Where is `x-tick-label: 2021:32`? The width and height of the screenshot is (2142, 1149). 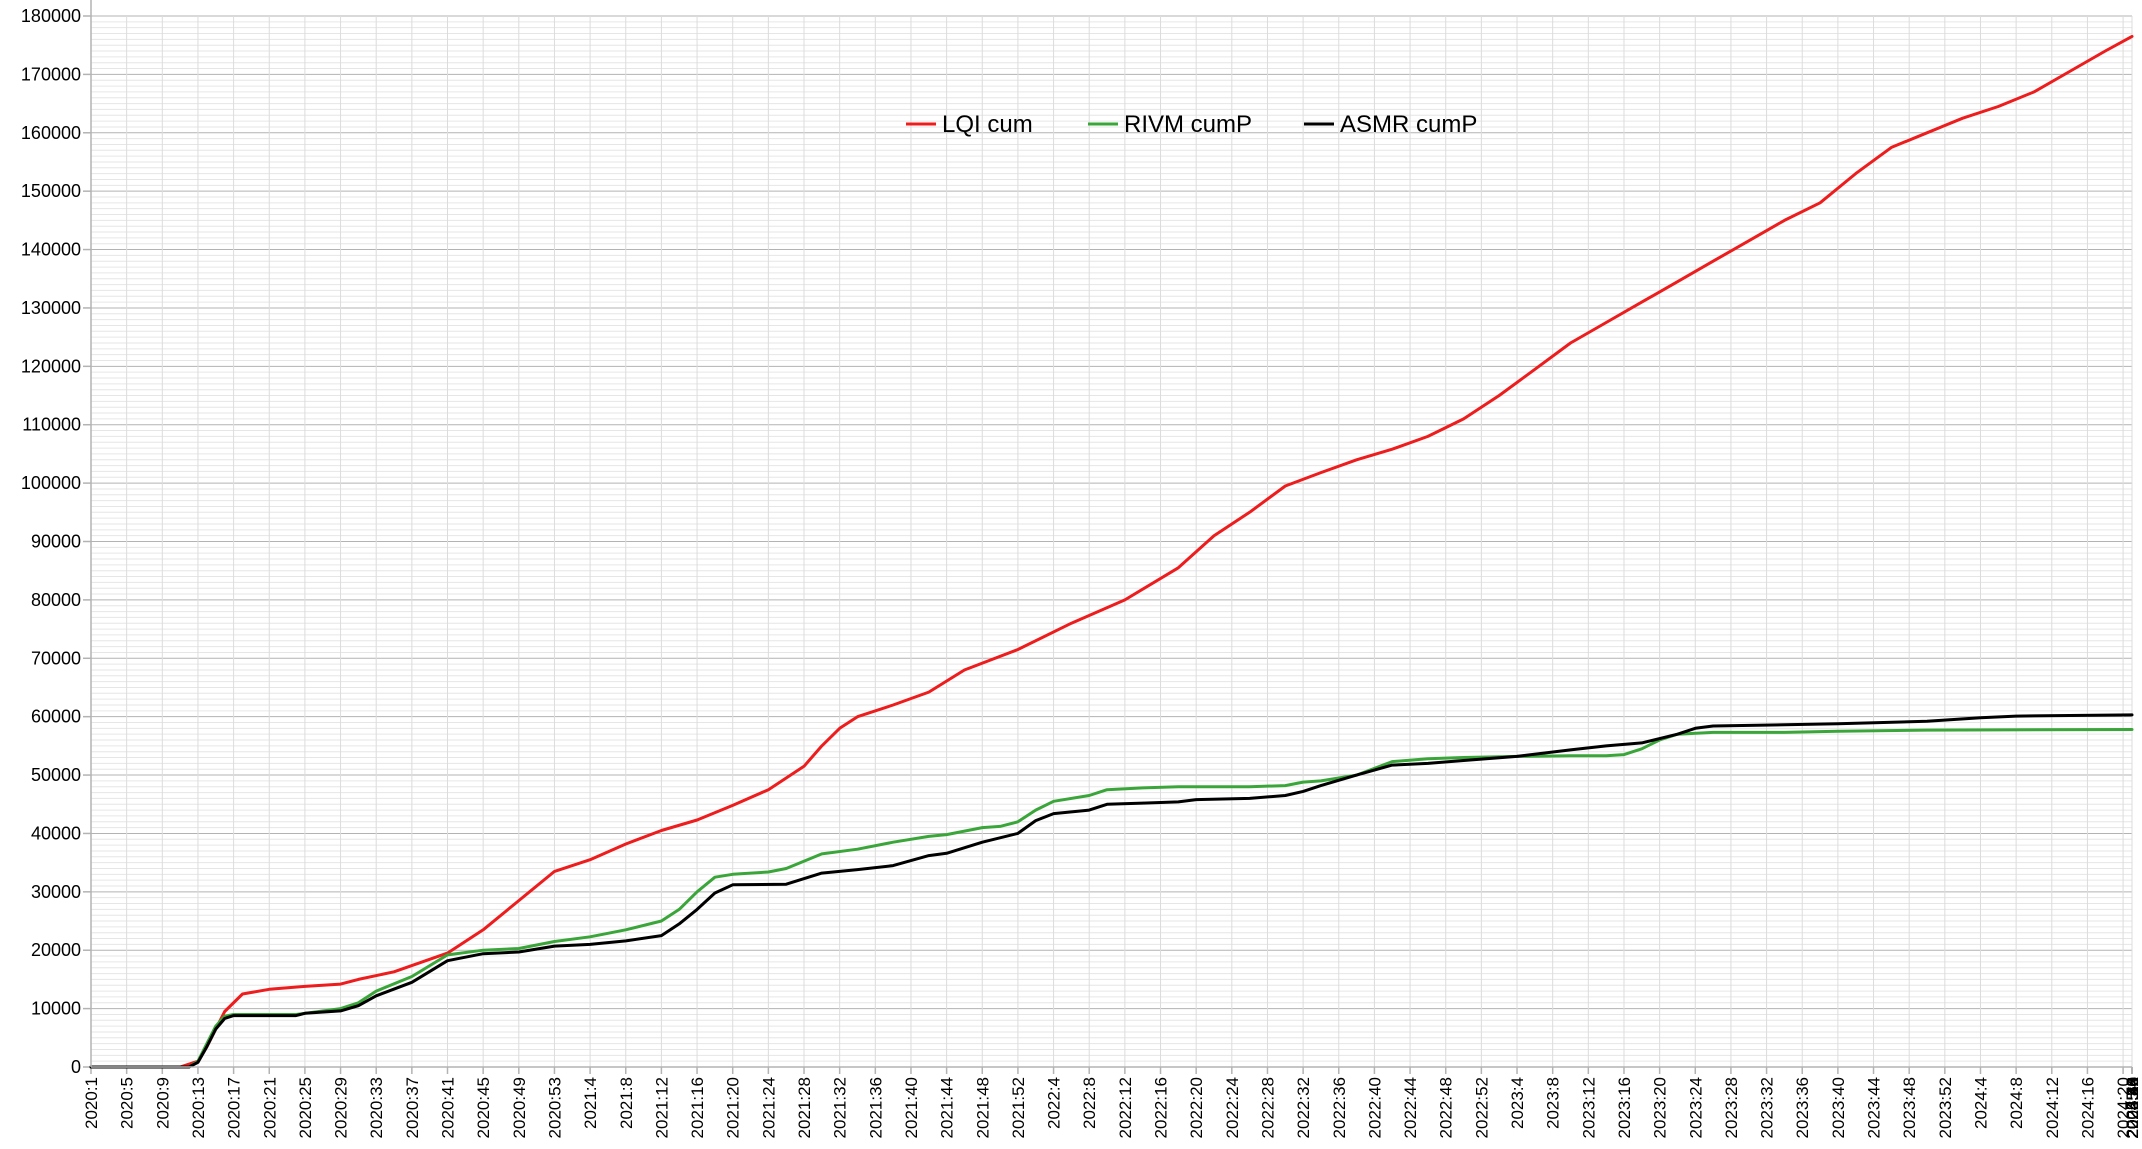 x-tick-label: 2021:32 is located at coordinates (840, 1107).